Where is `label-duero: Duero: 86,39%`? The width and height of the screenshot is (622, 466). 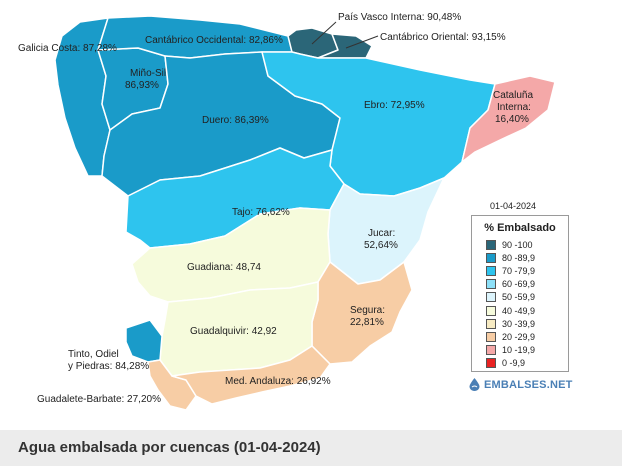
label-duero: Duero: 86,39% is located at coordinates (235, 120).